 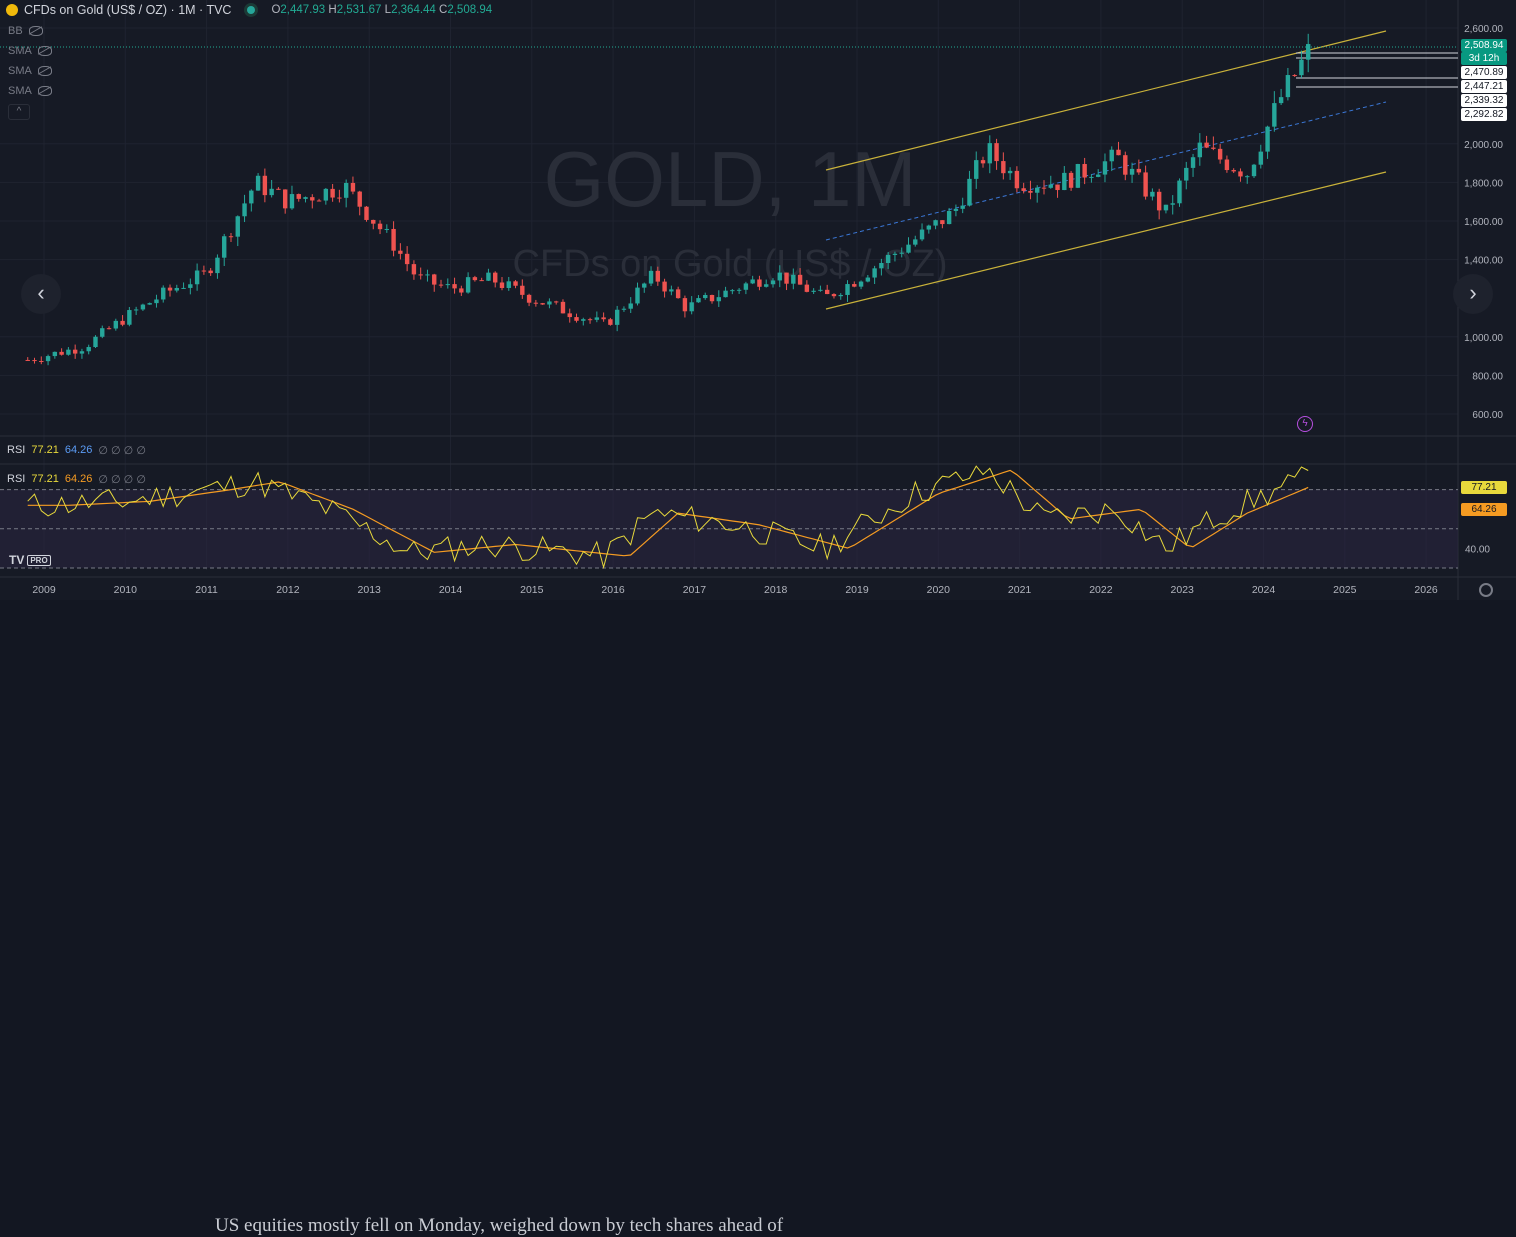 What do you see at coordinates (1486, 590) in the screenshot?
I see `settings-gear-icon` at bounding box center [1486, 590].